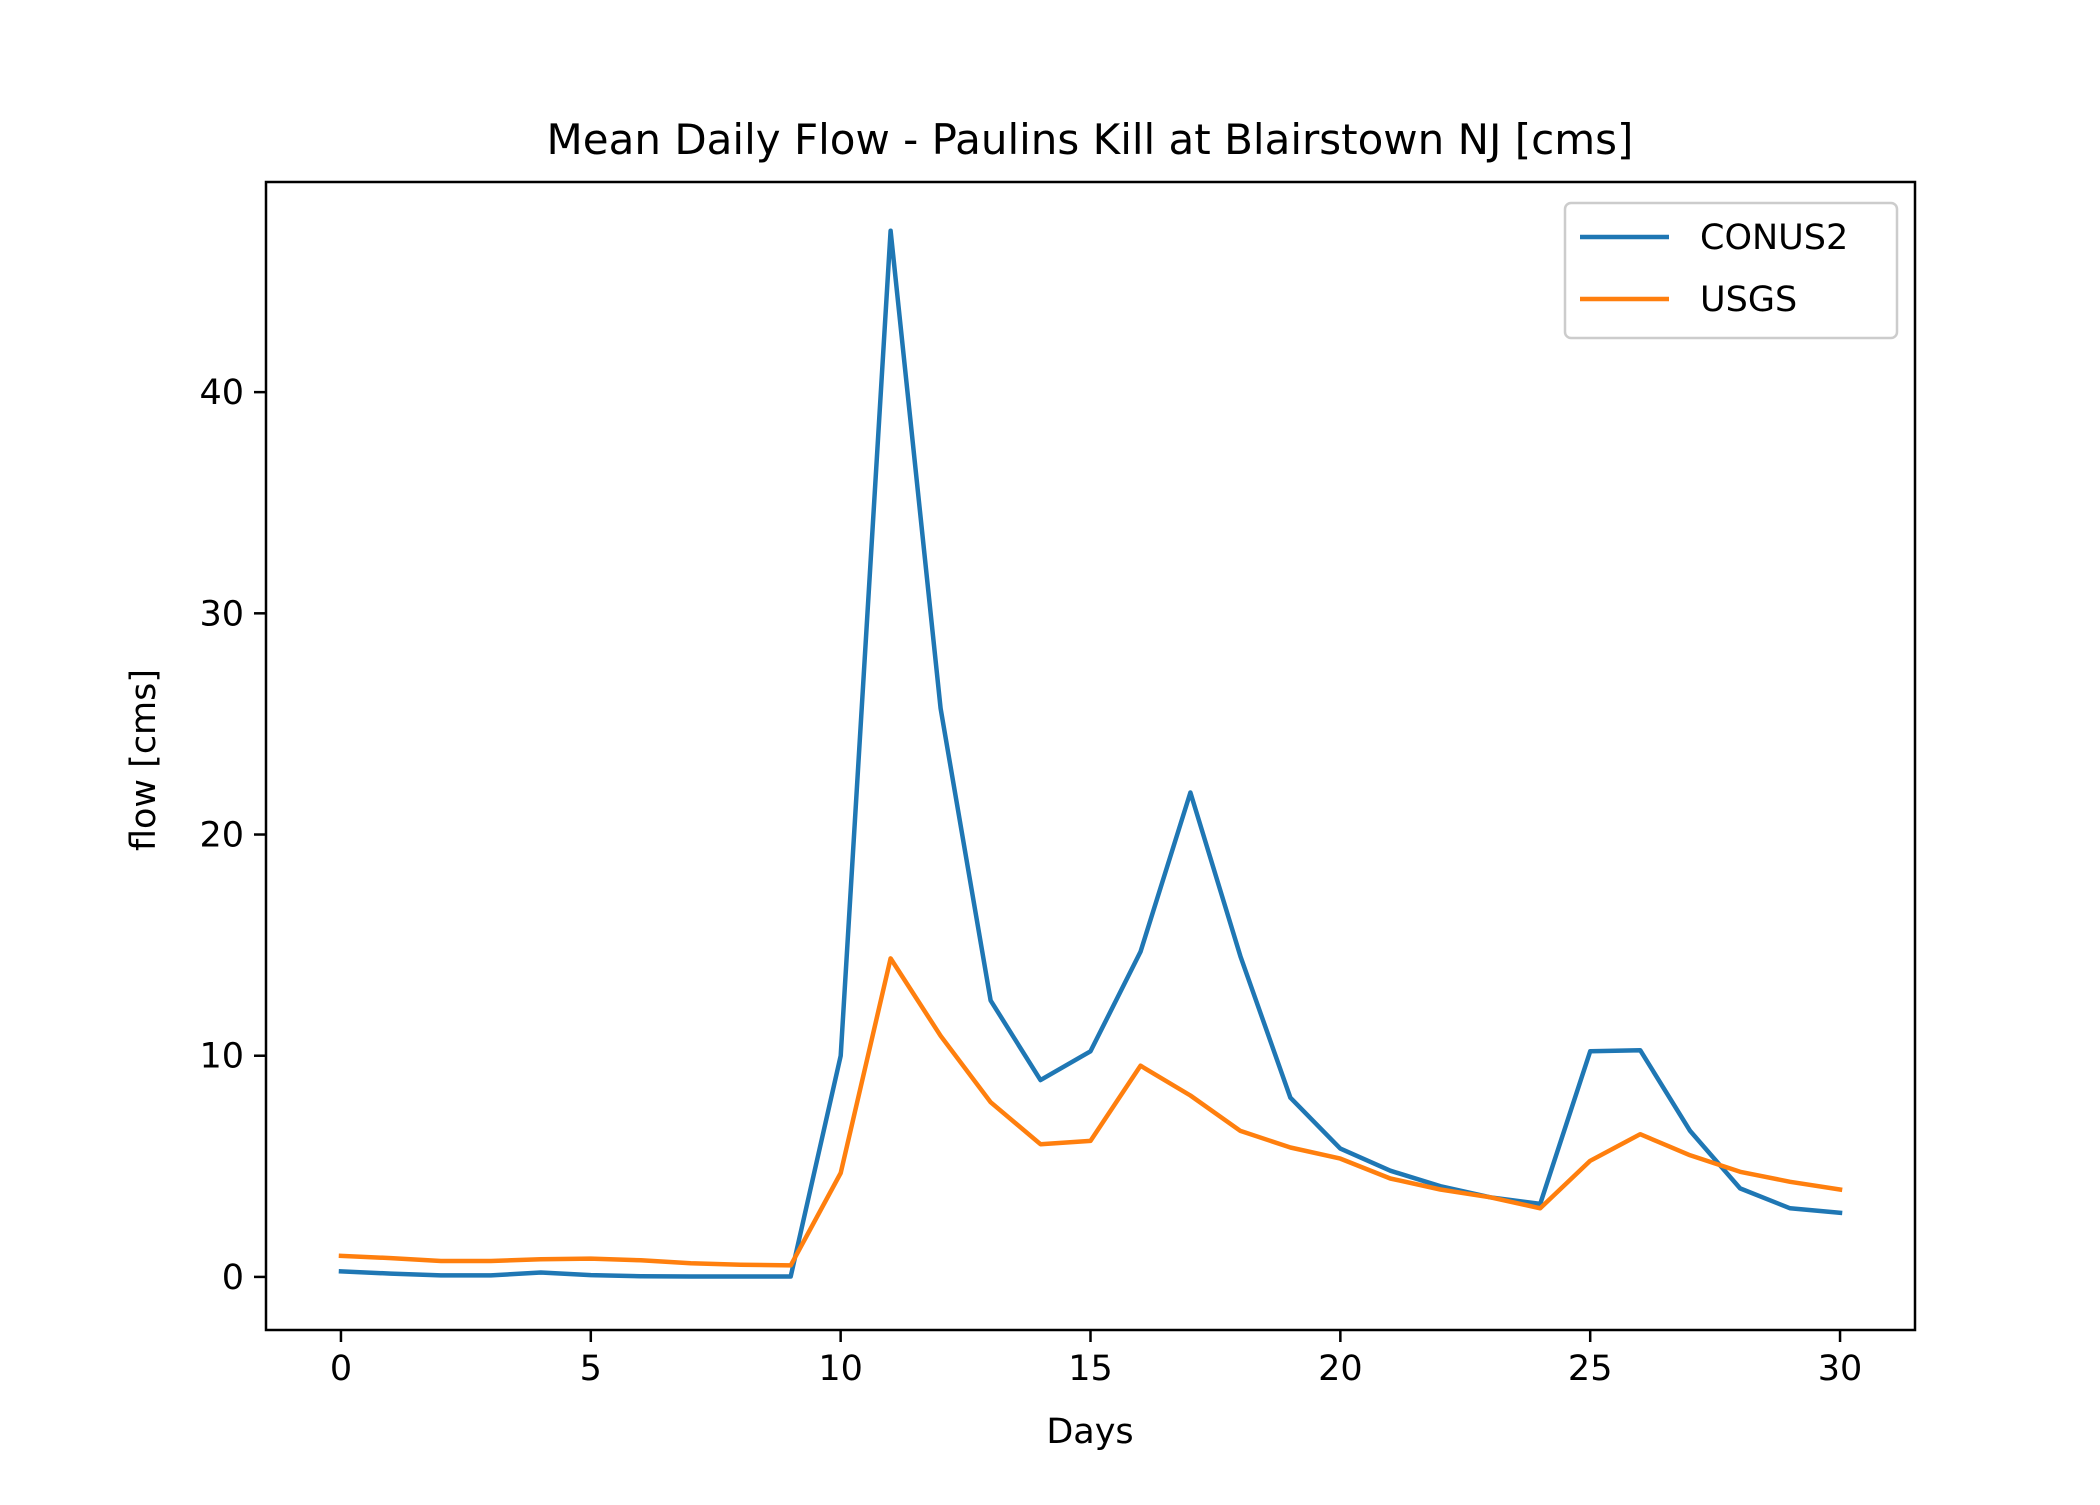 This screenshot has width=2100, height=1505. What do you see at coordinates (1090, 1369) in the screenshot?
I see `x-tick-label: 15` at bounding box center [1090, 1369].